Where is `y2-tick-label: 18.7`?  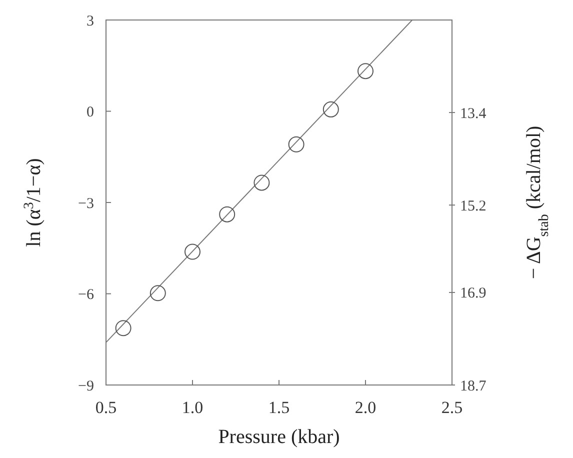
y2-tick-label: 18.7 is located at coordinates (473, 386).